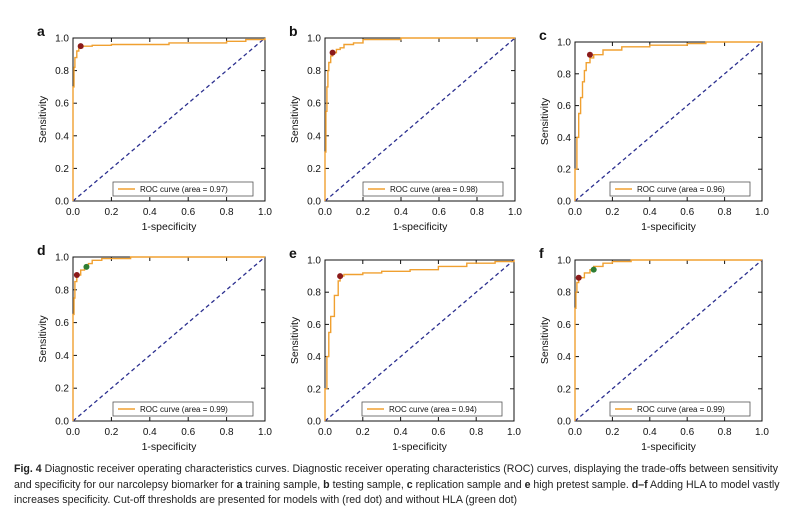 The image size is (803, 532). I want to click on legend-label: ROC curve (area = 0.98), so click(434, 189).